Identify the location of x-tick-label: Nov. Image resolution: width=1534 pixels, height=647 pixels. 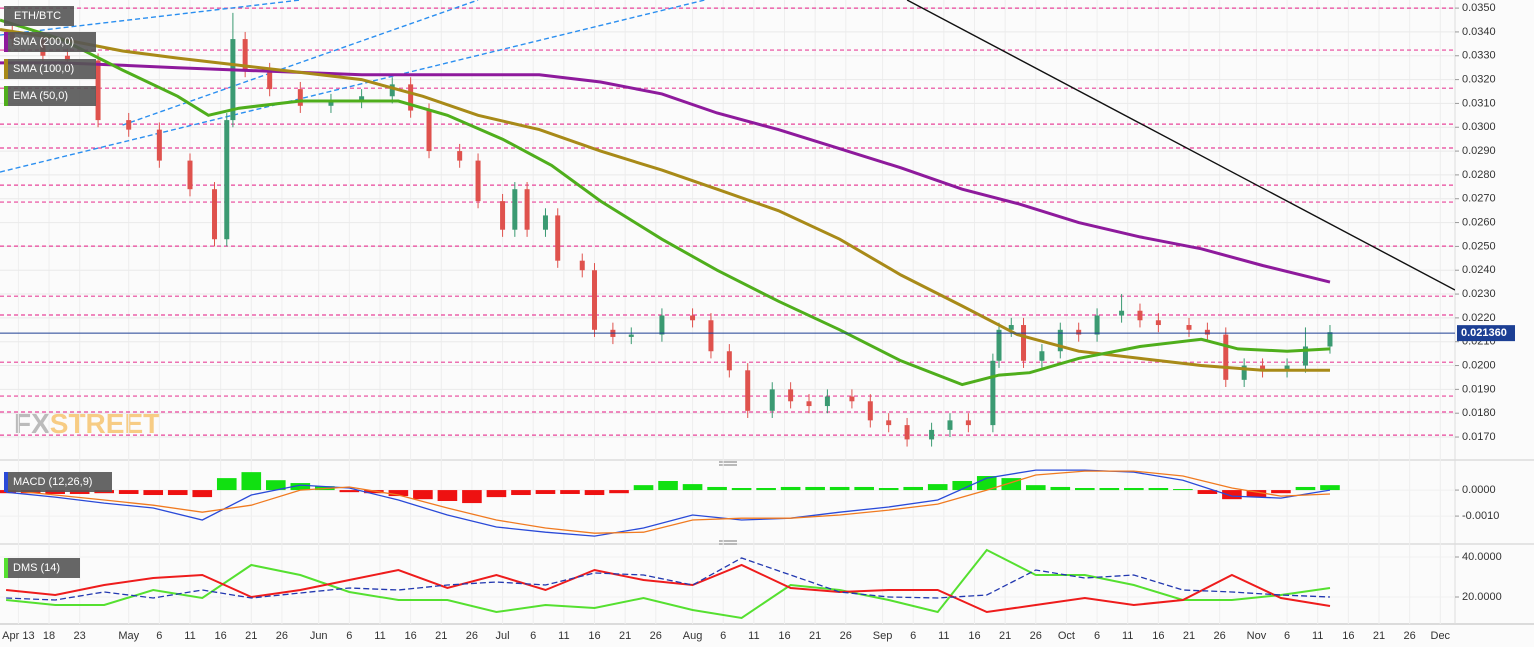
(1257, 636).